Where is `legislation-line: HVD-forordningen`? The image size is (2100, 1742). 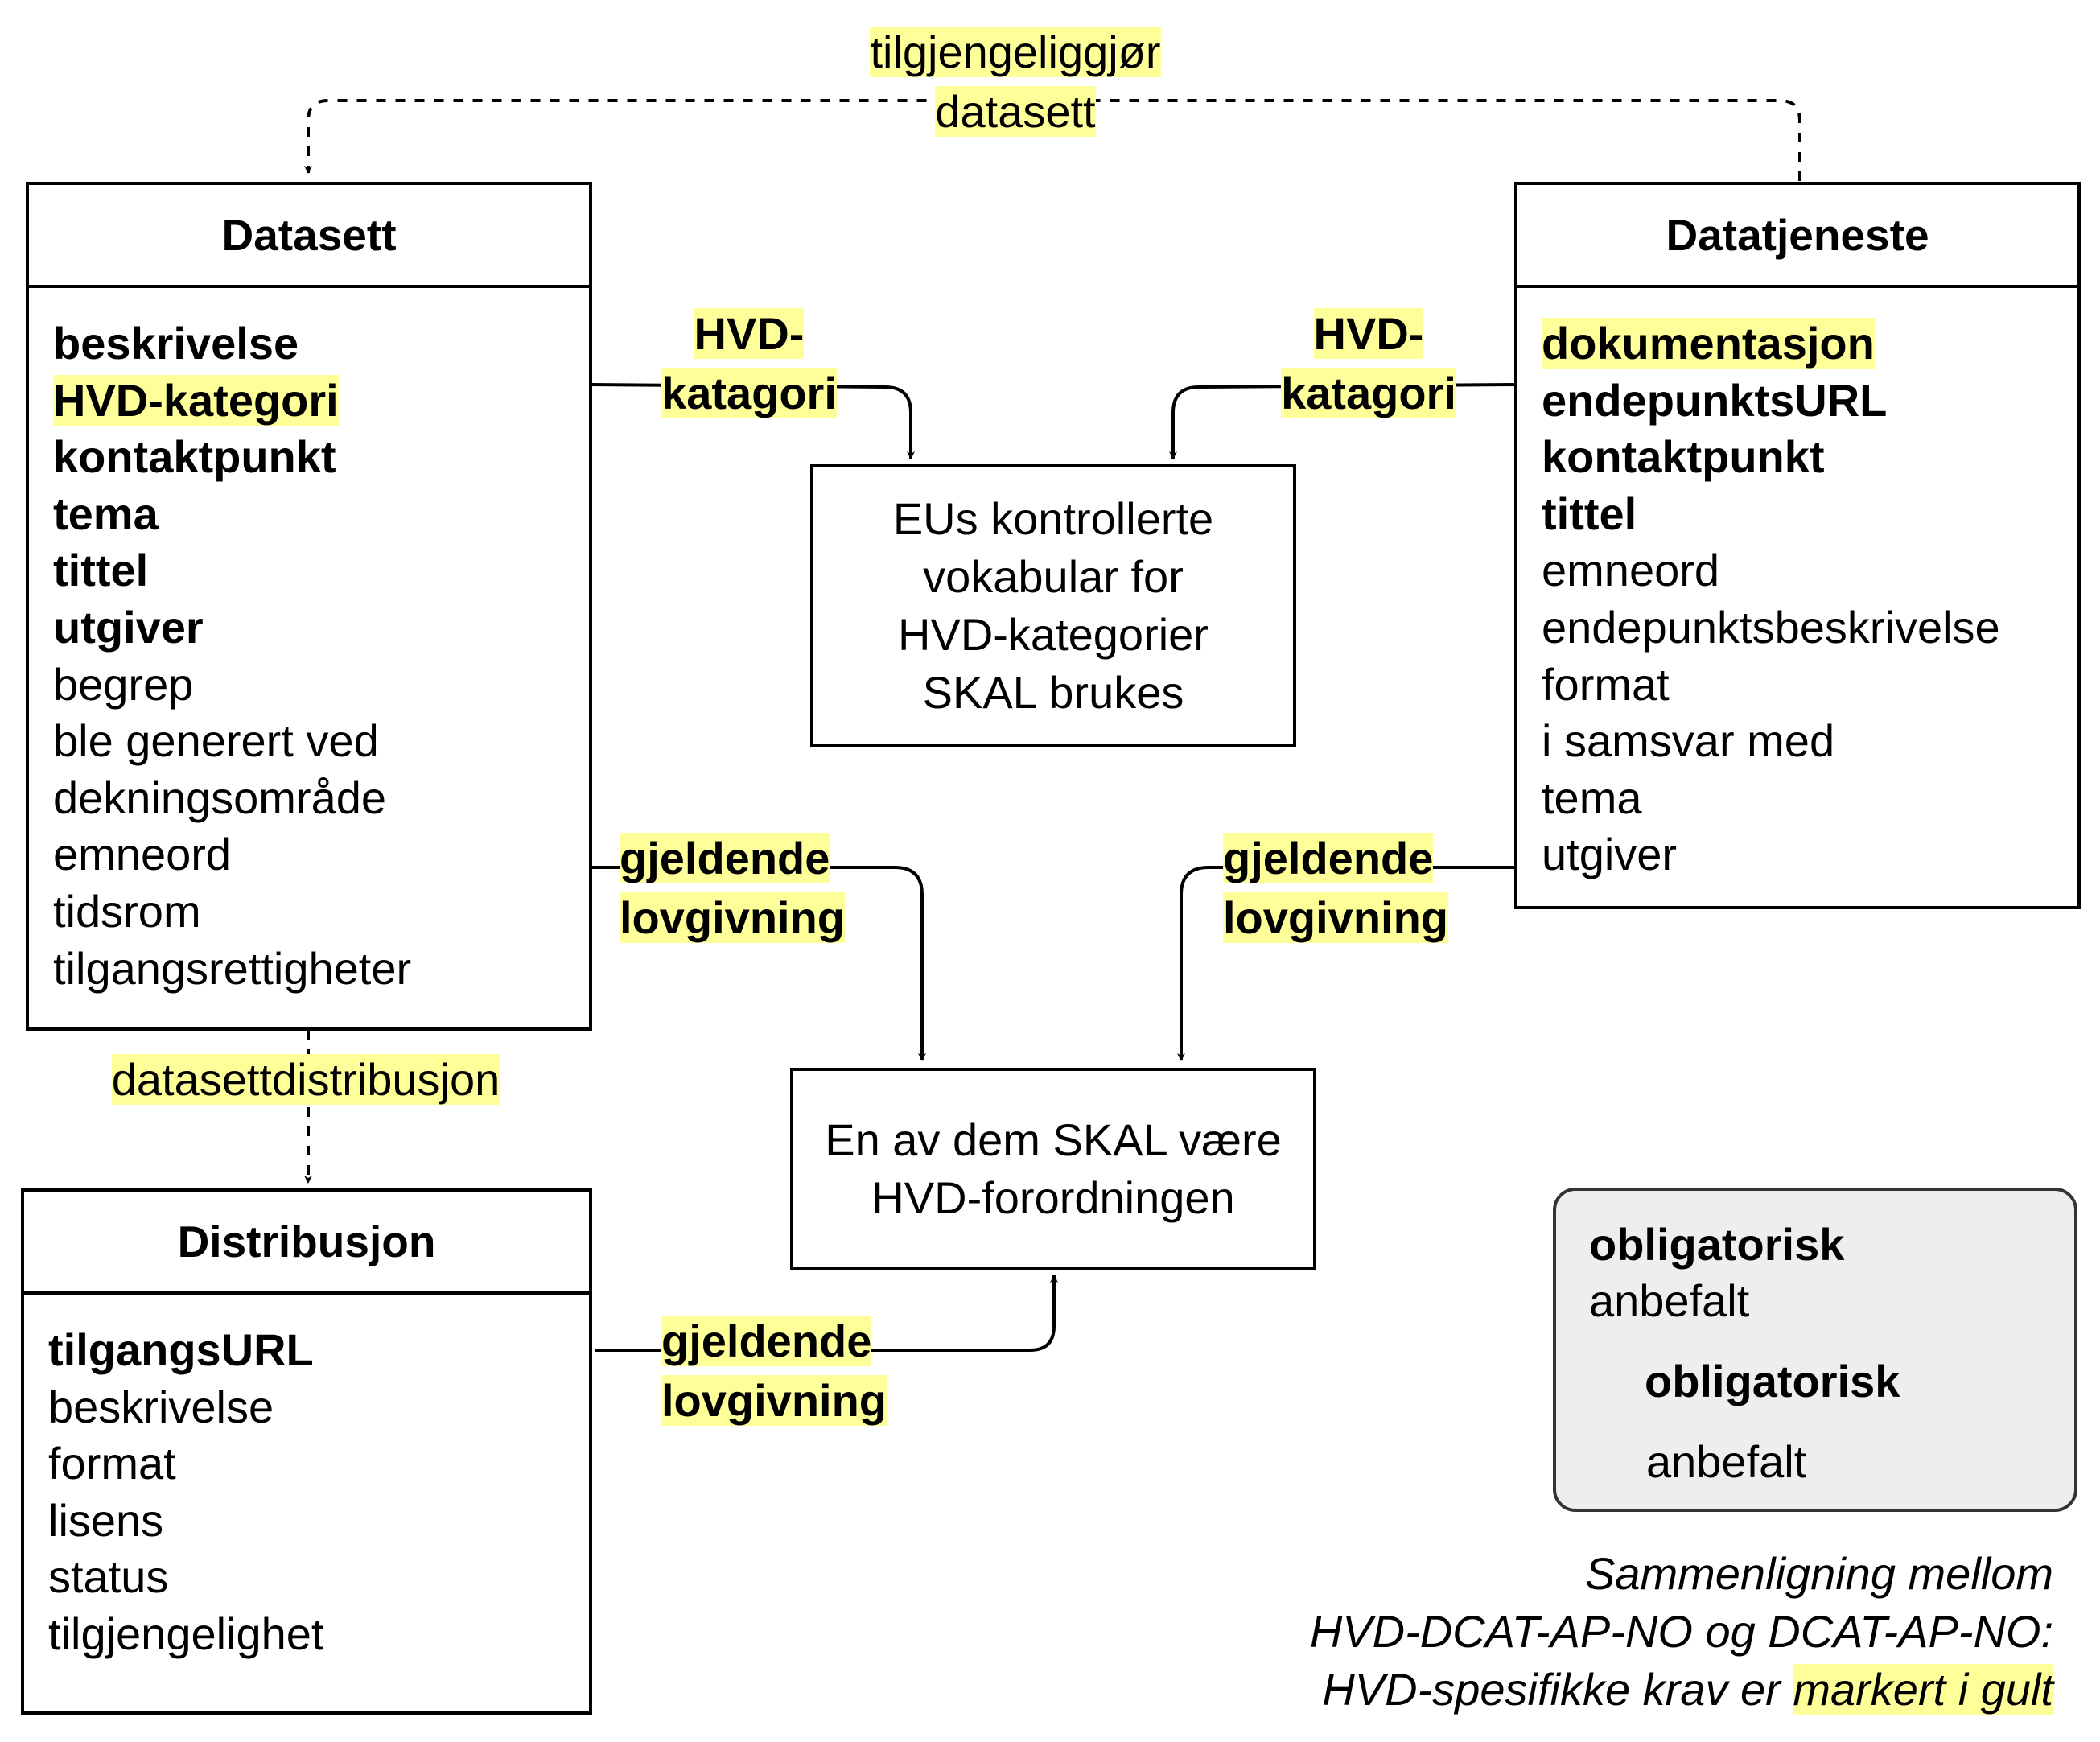 legislation-line: HVD-forordningen is located at coordinates (1053, 1197).